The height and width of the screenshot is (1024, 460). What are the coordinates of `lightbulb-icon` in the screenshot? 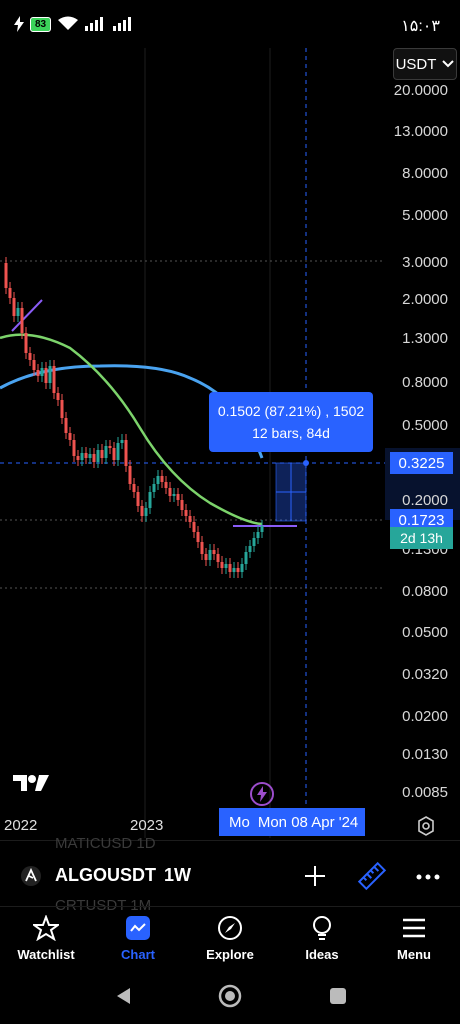 It's located at (322, 928).